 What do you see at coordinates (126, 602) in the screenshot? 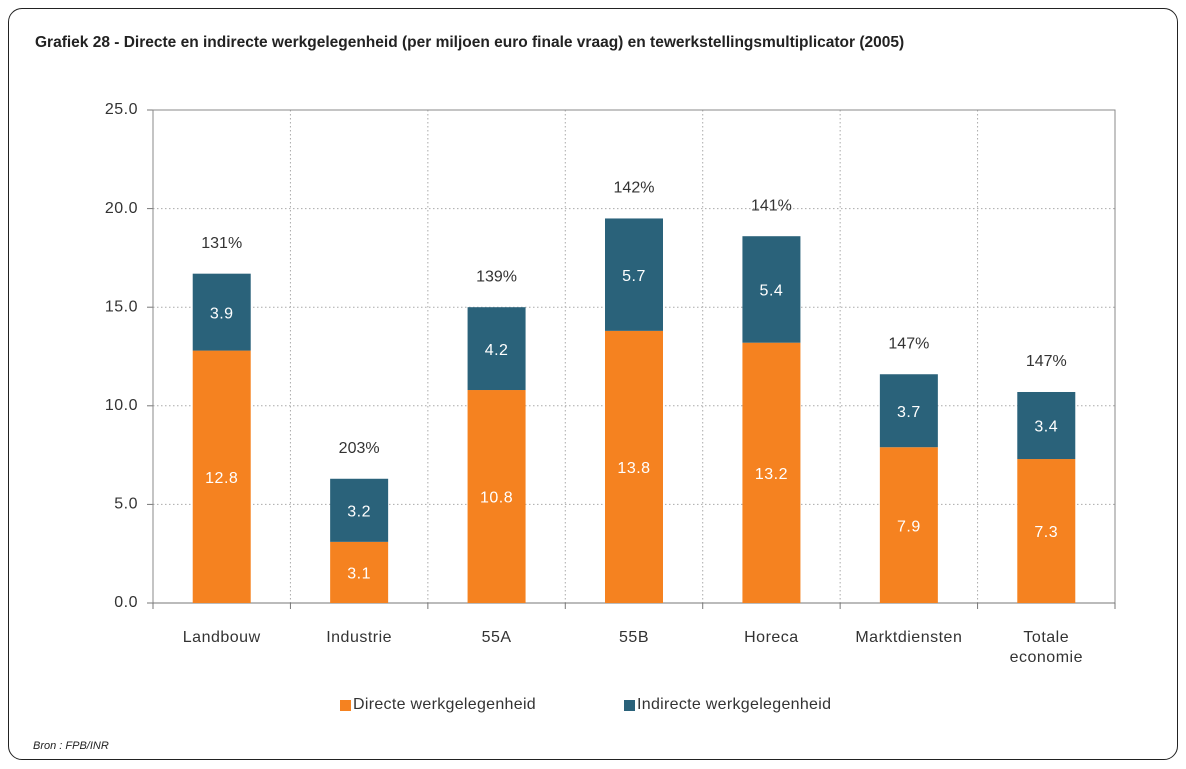
I see `y-tick-label: 0.0` at bounding box center [126, 602].